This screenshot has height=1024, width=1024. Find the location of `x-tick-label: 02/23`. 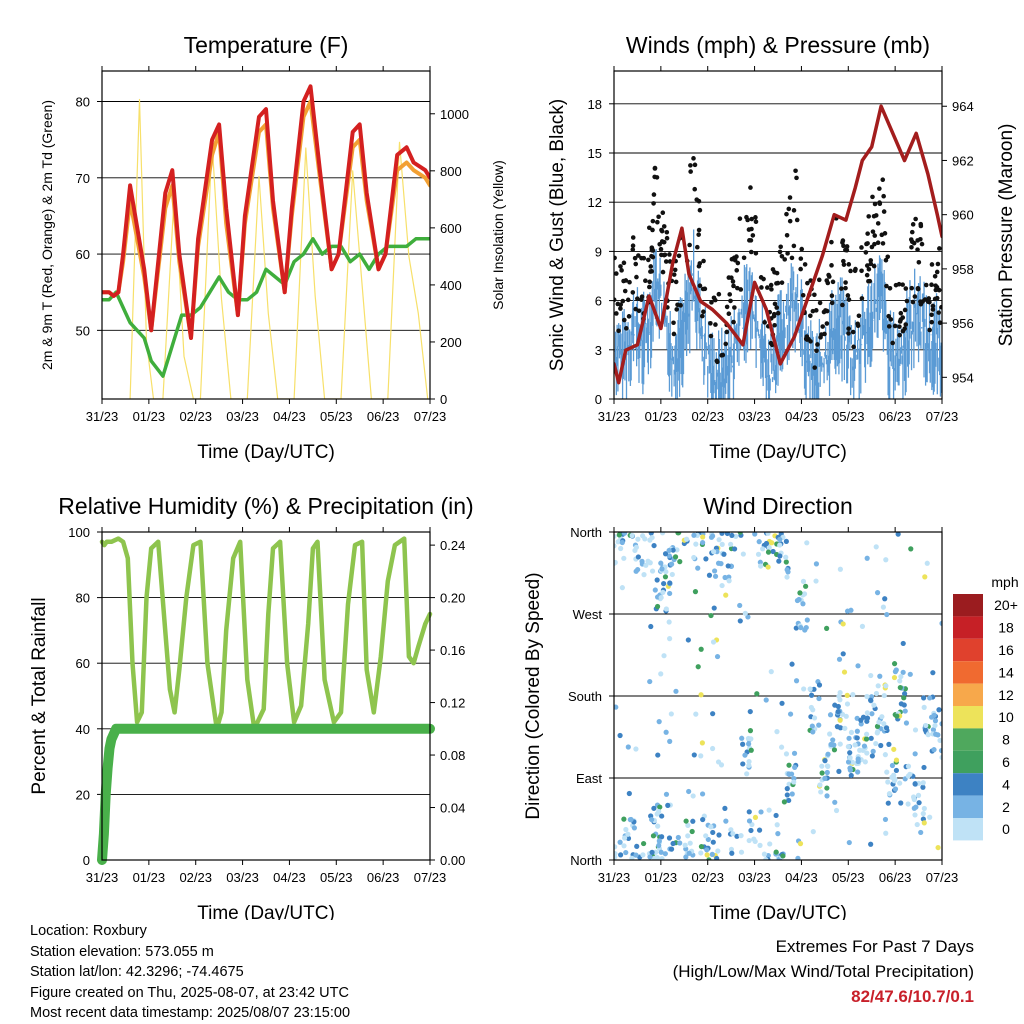

x-tick-label: 02/23 is located at coordinates (707, 416).